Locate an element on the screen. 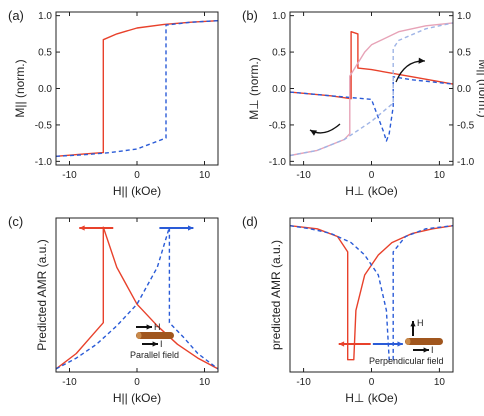 The height and width of the screenshot is (416, 484). panel-a-label: (a) is located at coordinates (16, 15).